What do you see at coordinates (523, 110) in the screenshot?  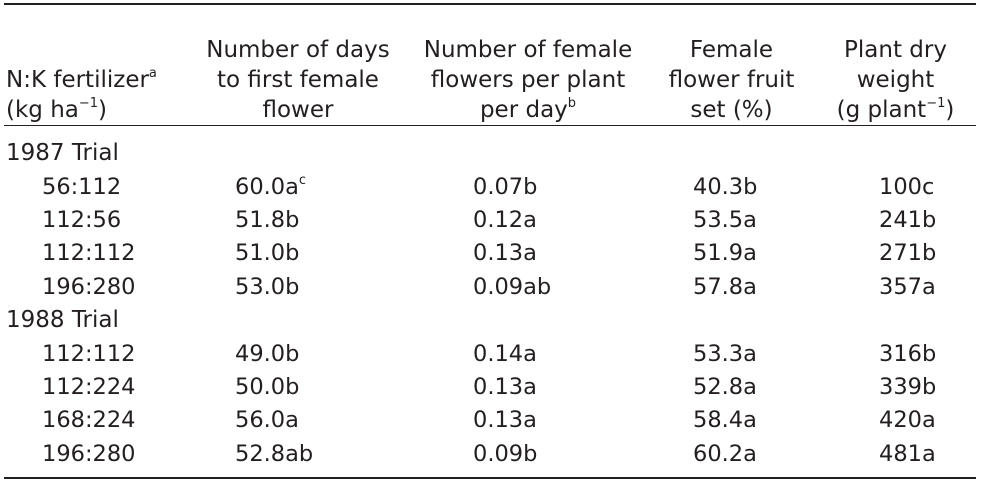 I see `header-flowers-line: per day` at bounding box center [523, 110].